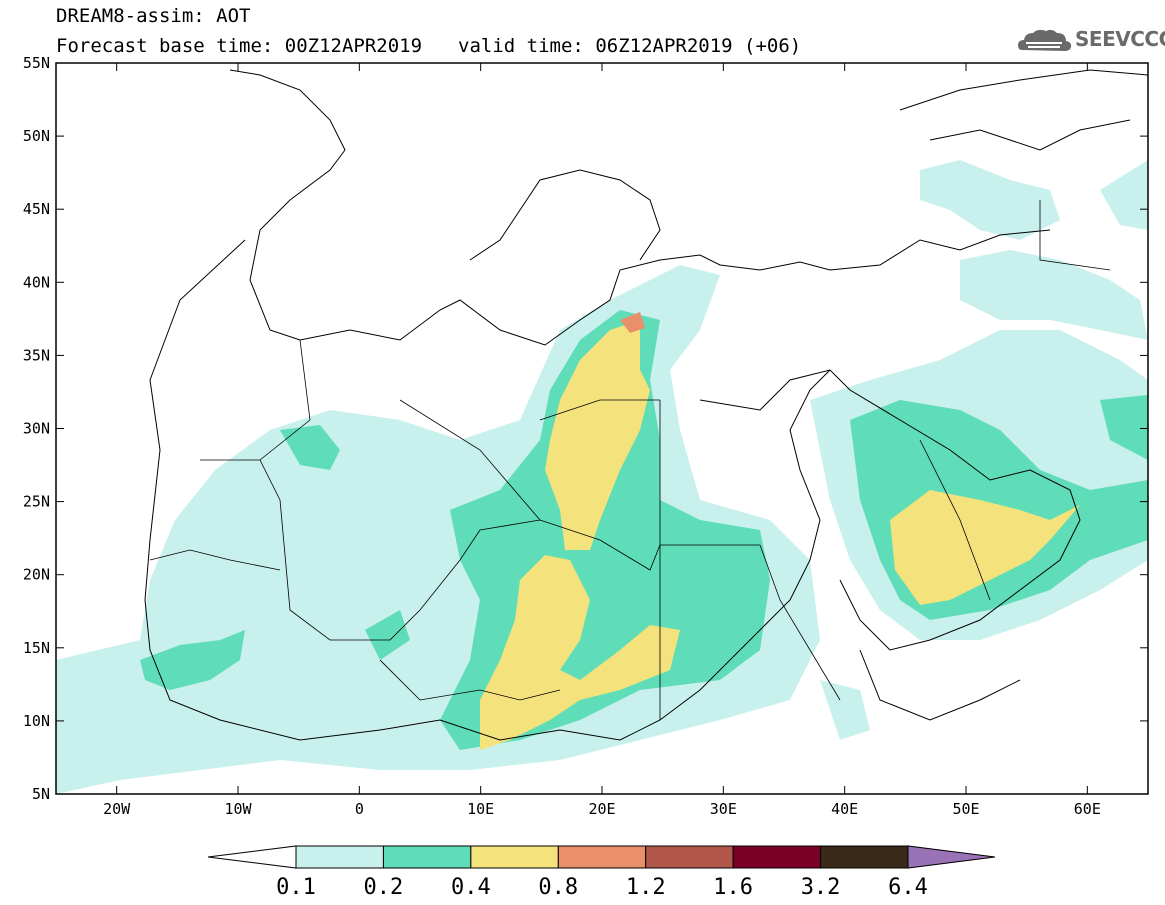 This screenshot has width=1165, height=905. What do you see at coordinates (239, 46) in the screenshot?
I see `base-time: Forecast base time: 00Z12APR2019` at bounding box center [239, 46].